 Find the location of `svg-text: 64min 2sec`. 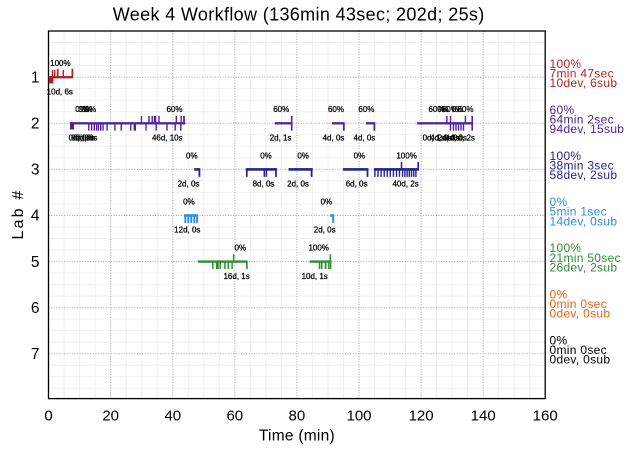

svg-text: 64min 2sec is located at coordinates (582, 120).